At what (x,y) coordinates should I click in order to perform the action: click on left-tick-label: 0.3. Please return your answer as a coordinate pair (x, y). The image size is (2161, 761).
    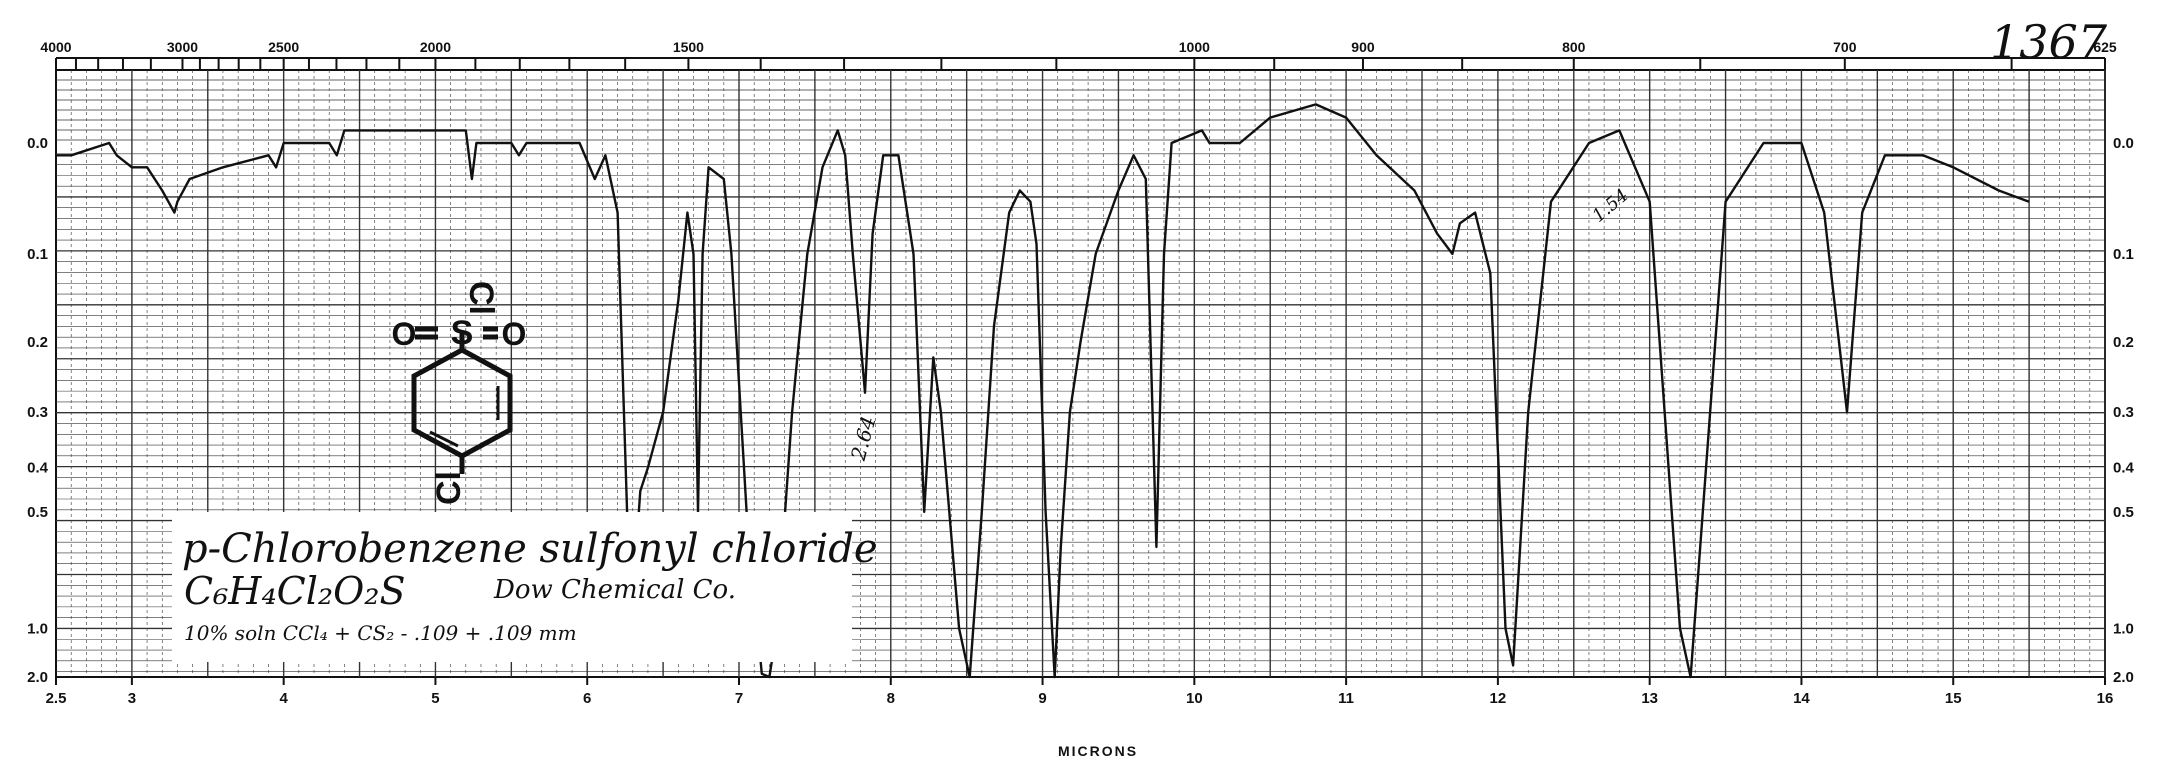
    Looking at the image, I should click on (37, 412).